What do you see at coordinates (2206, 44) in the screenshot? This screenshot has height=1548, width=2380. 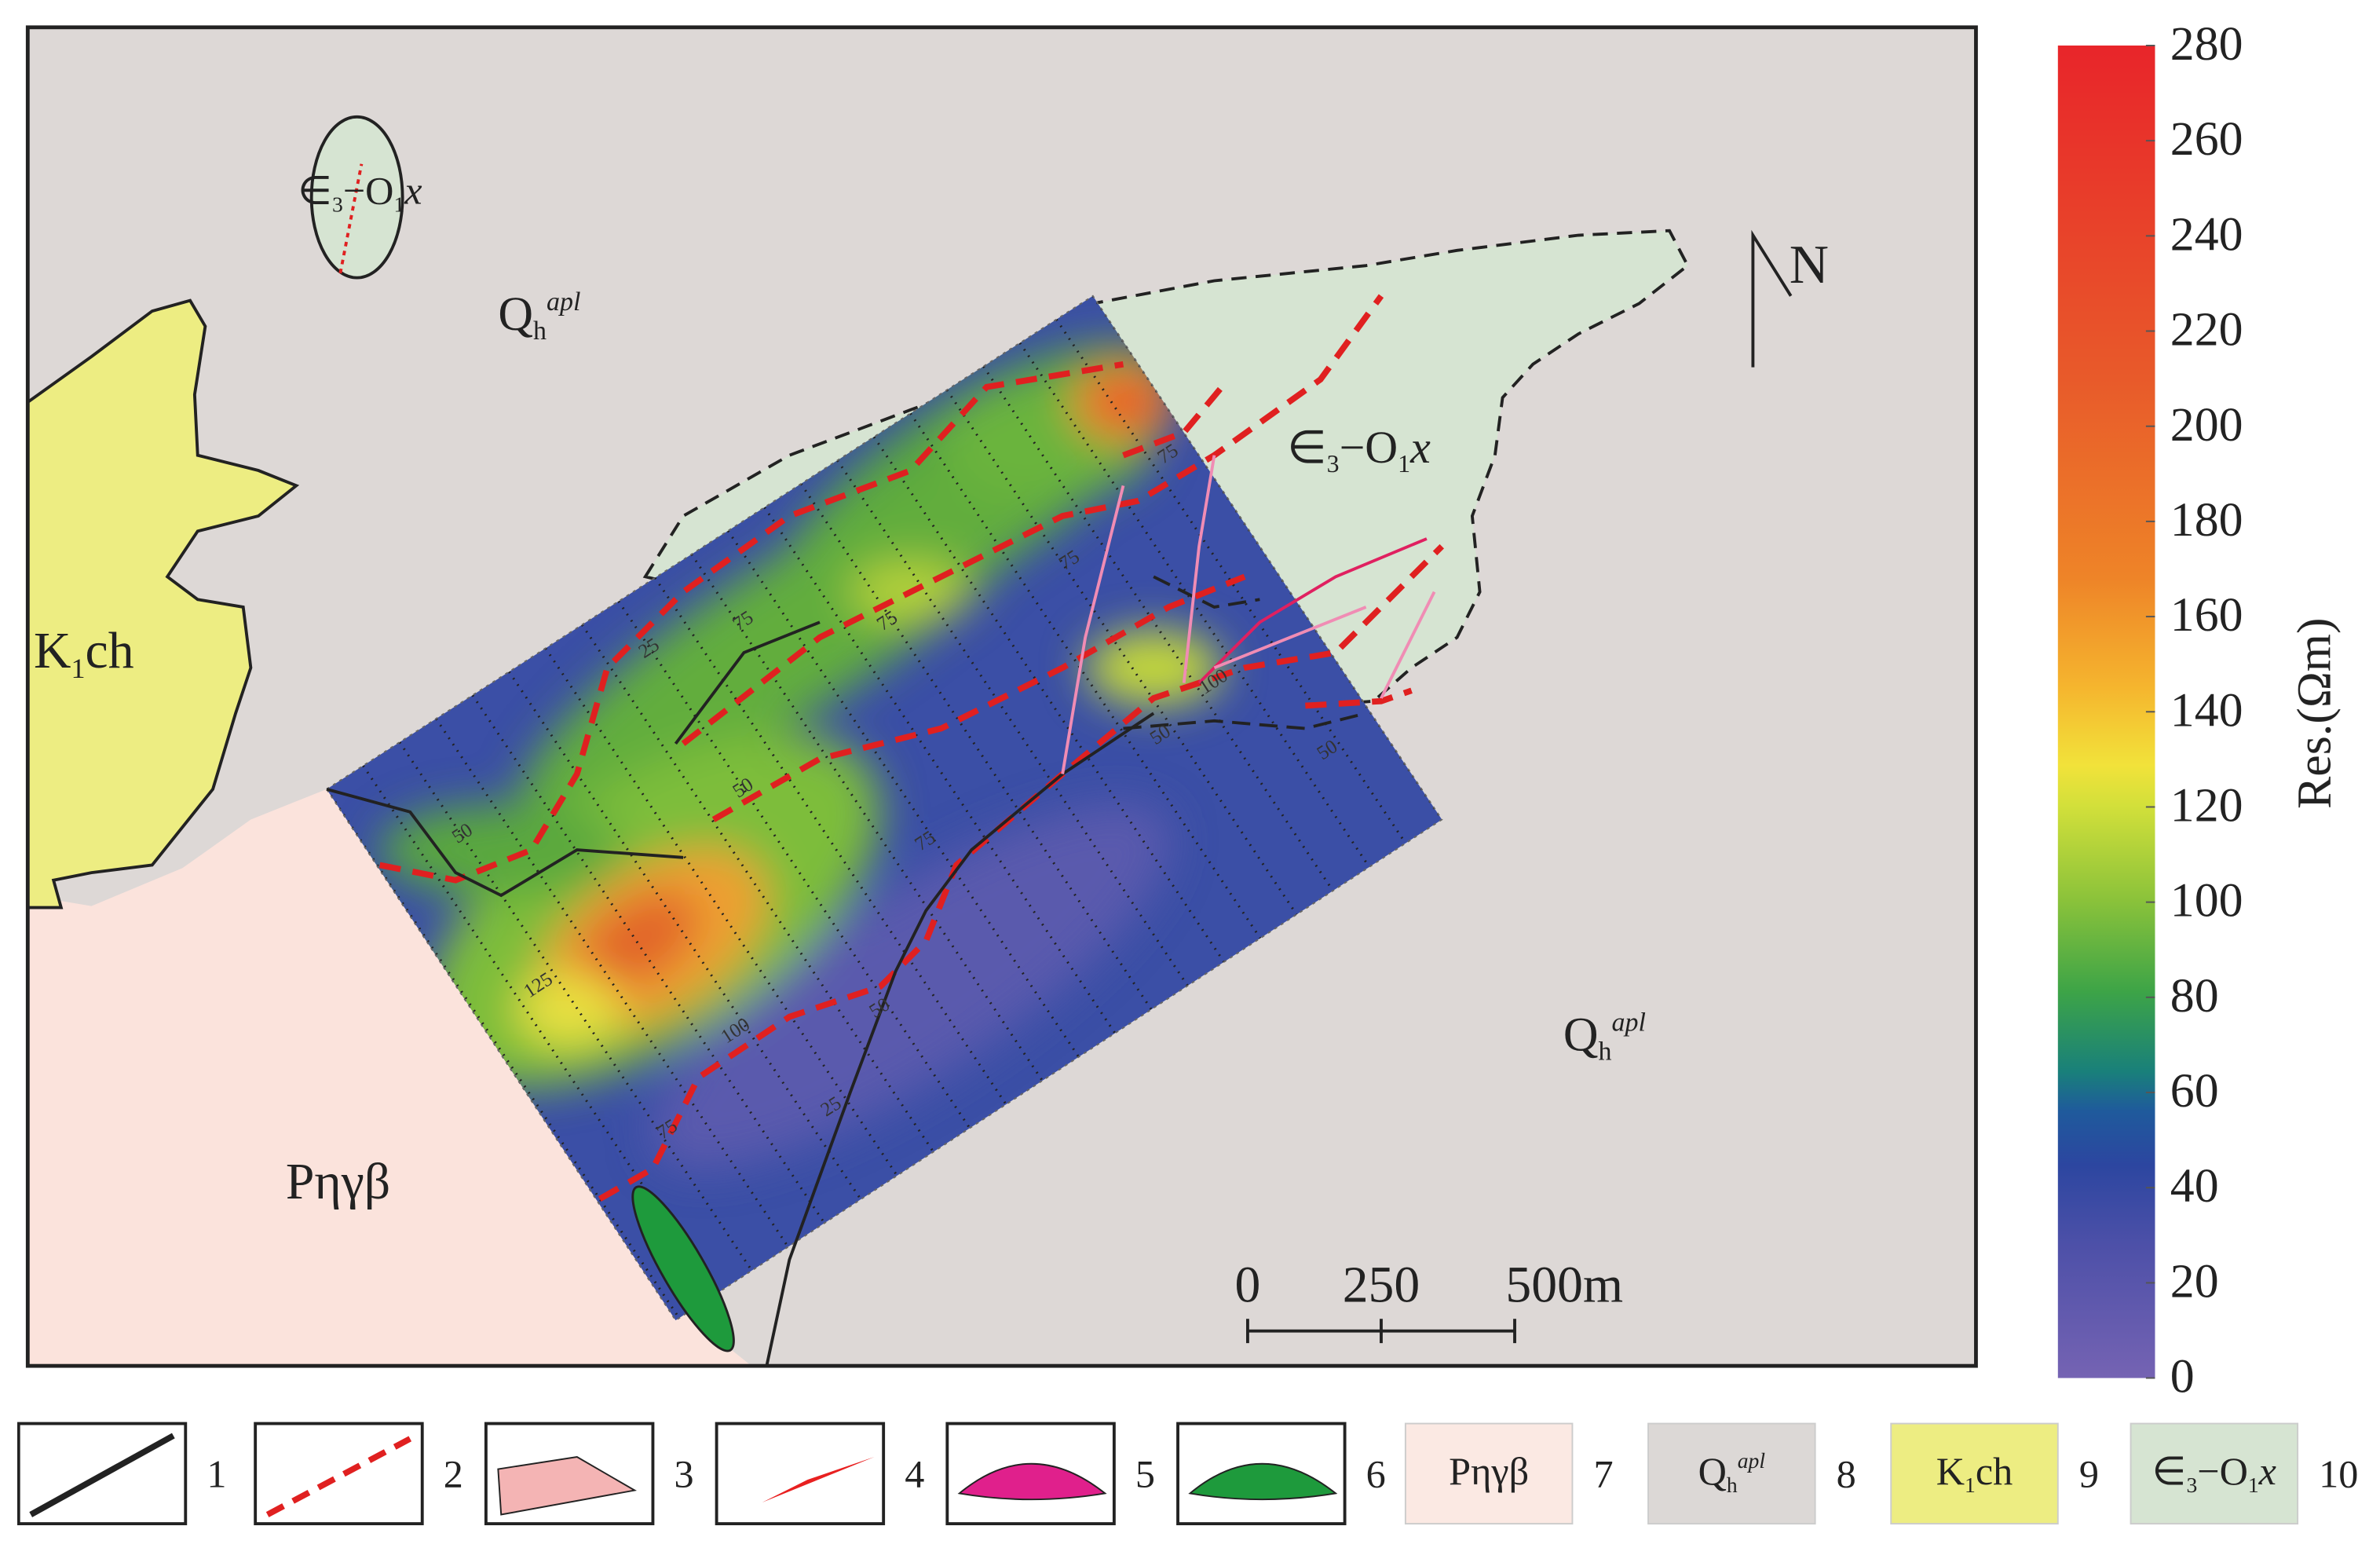 I see `colorbar-tick-label: 280` at bounding box center [2206, 44].